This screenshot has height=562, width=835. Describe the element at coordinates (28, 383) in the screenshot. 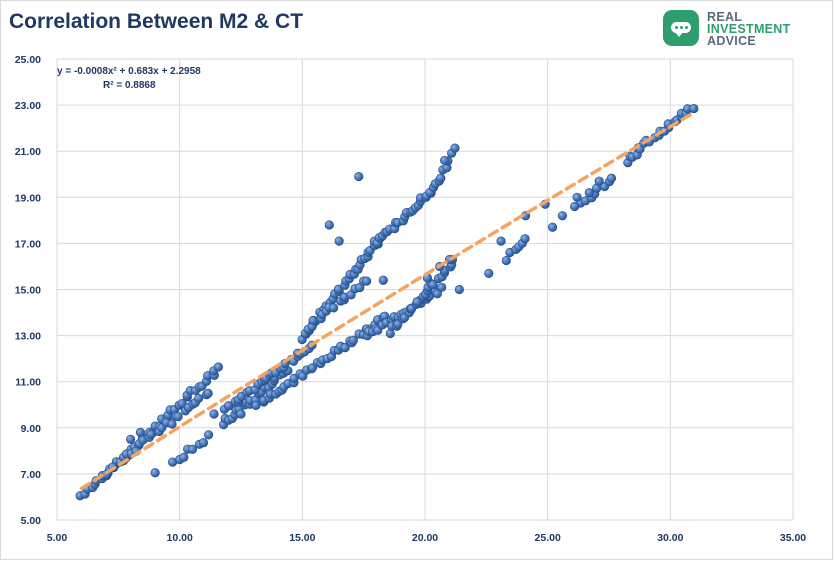

I see `y-tick-label: 11.00` at that location.